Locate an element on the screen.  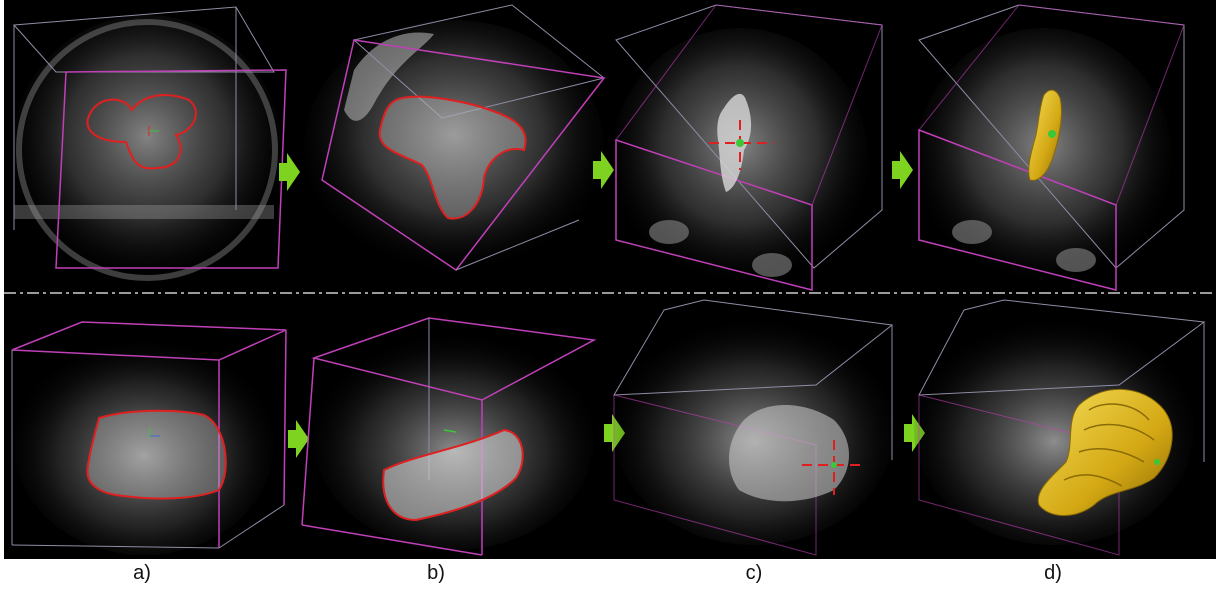
box-edge is located at coordinates (285, 417).